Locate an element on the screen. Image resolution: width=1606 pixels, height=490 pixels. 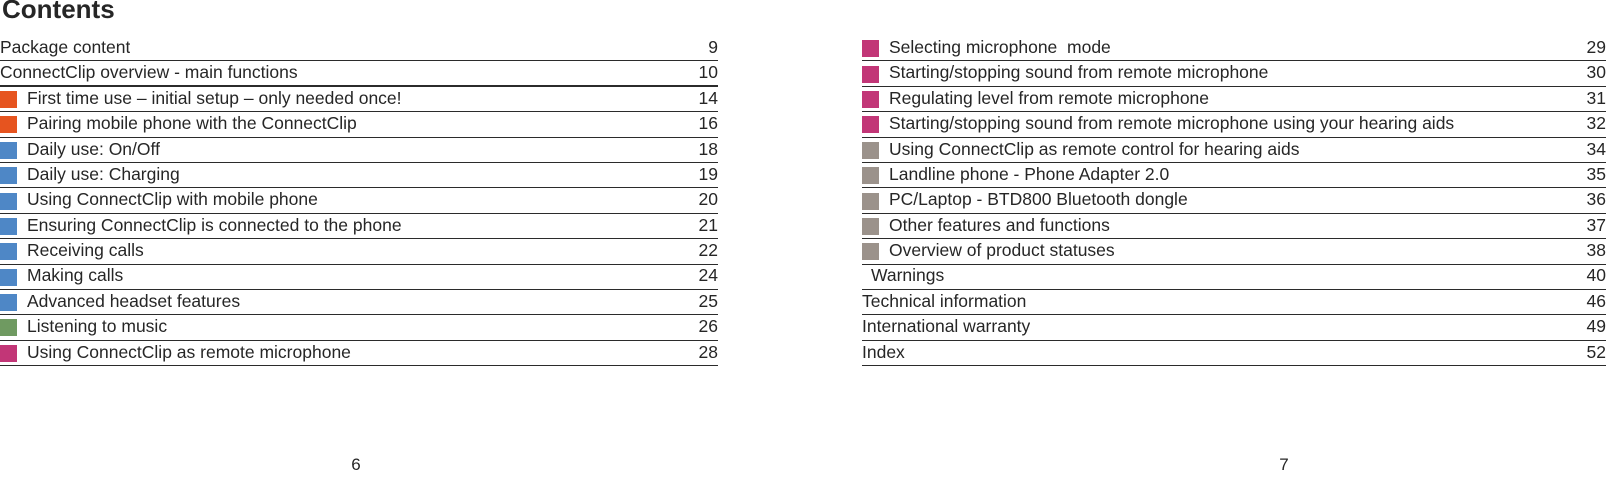
toc-entry-label: Using ConnectClip as remote microphone is located at coordinates (189, 352).